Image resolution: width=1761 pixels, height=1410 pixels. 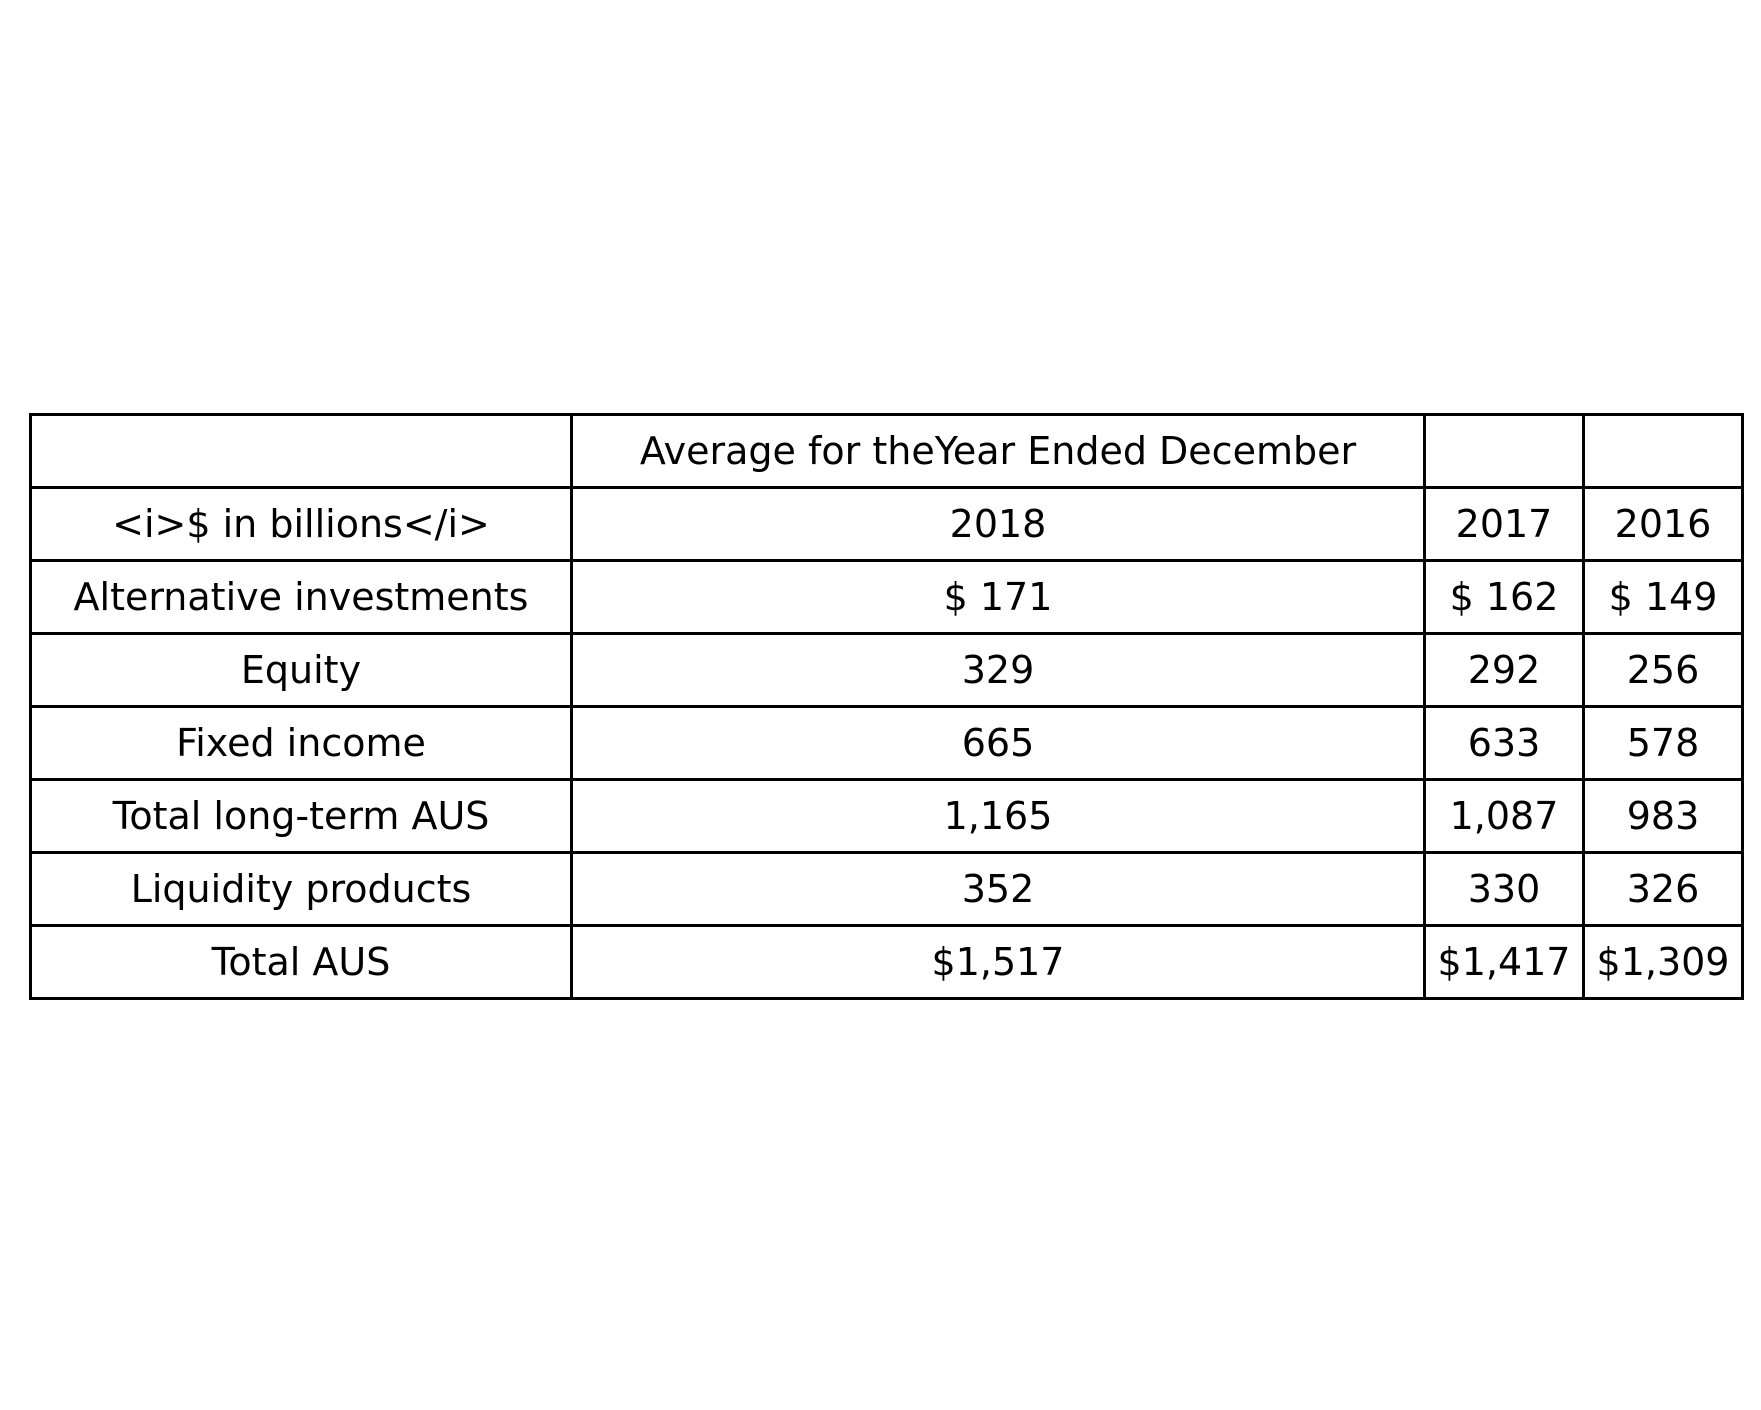 What do you see at coordinates (1504, 889) in the screenshot?
I see `table-cell: 330` at bounding box center [1504, 889].